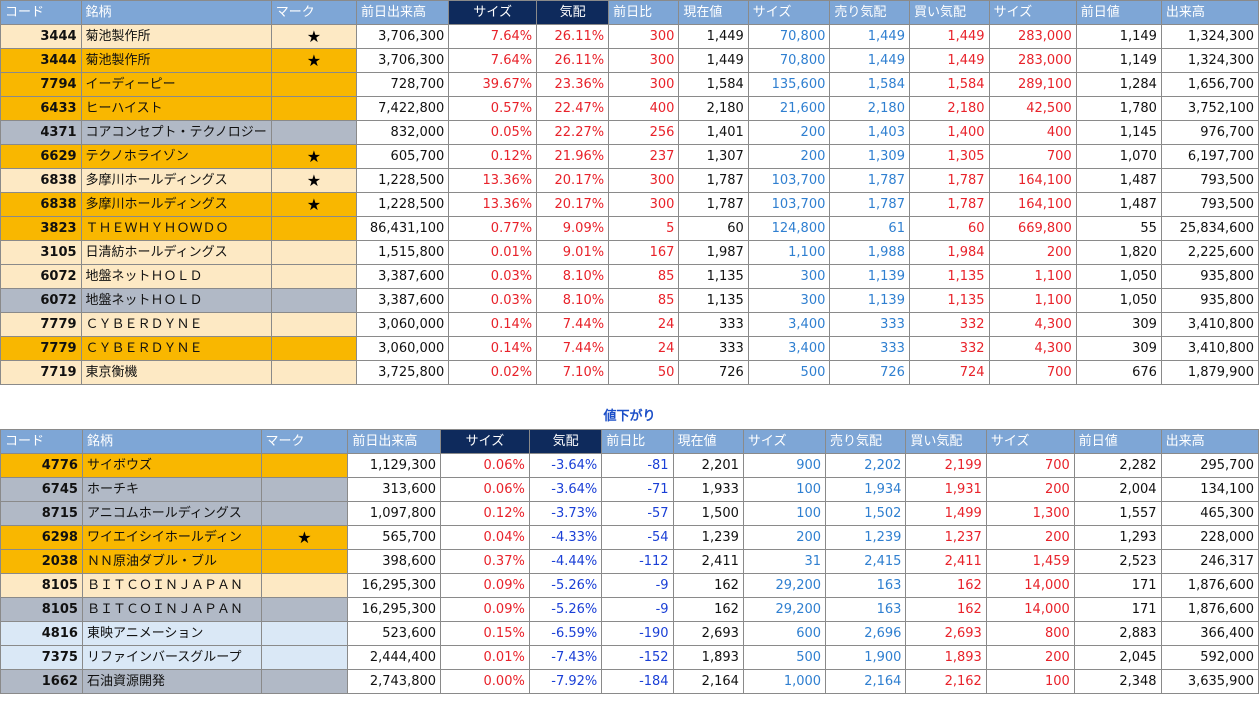 Image resolution: width=1259 pixels, height=705 pixels. Describe the element at coordinates (402, 204) in the screenshot. I see `prev-volume-cell: 1,228,500` at that location.